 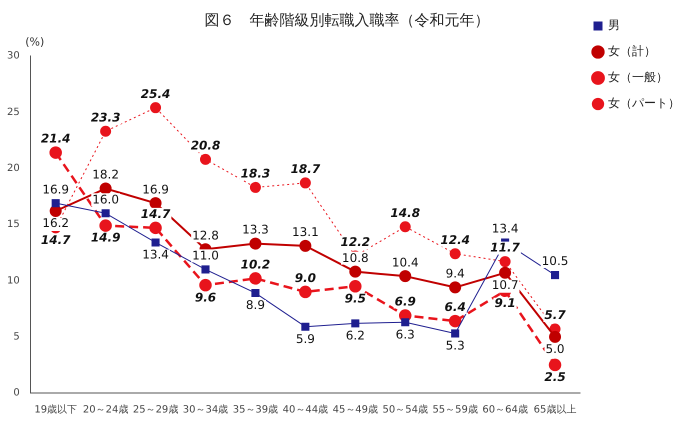 What do you see at coordinates (644, 103) in the screenshot?
I see `legend-label: 女（パート）` at bounding box center [644, 103].